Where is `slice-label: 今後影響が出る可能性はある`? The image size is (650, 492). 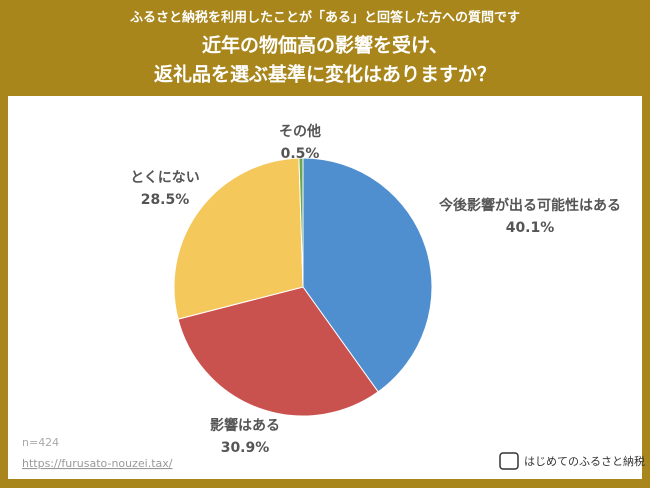
slice-label: 今後影響が出る可能性はある is located at coordinates (529, 205).